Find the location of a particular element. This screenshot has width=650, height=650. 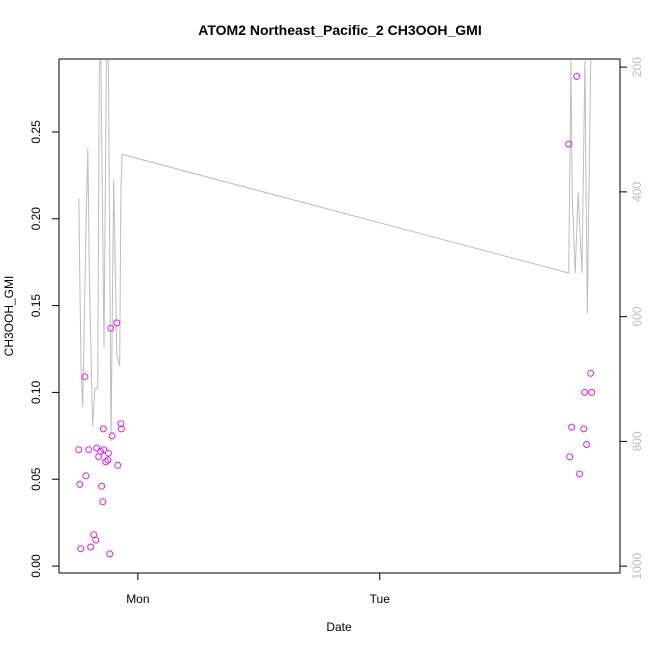

y-tick-label: 0.15 is located at coordinates (36, 306).